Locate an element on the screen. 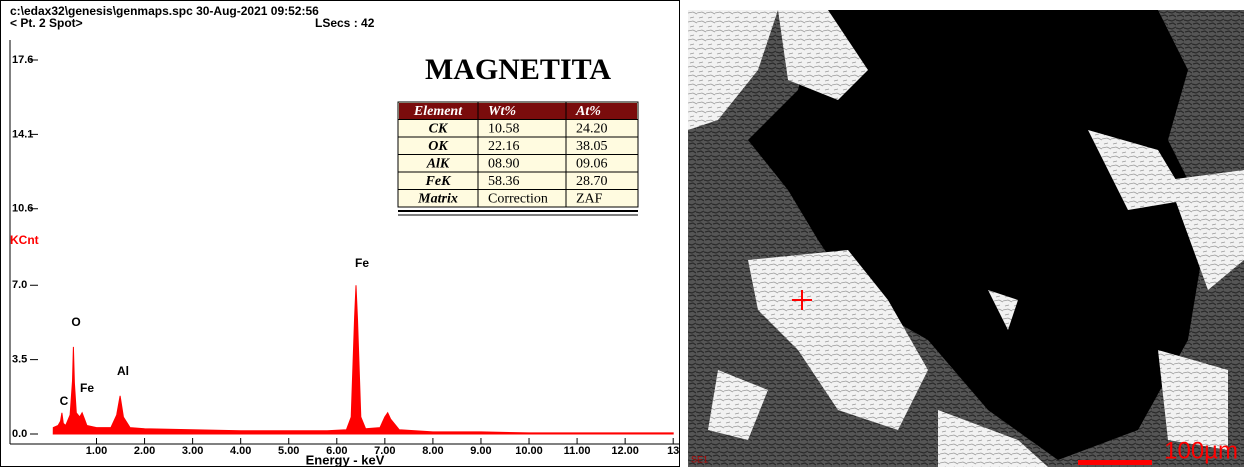 The height and width of the screenshot is (467, 1244). spot-info: < Pt. 2 Spot> is located at coordinates (46, 23).